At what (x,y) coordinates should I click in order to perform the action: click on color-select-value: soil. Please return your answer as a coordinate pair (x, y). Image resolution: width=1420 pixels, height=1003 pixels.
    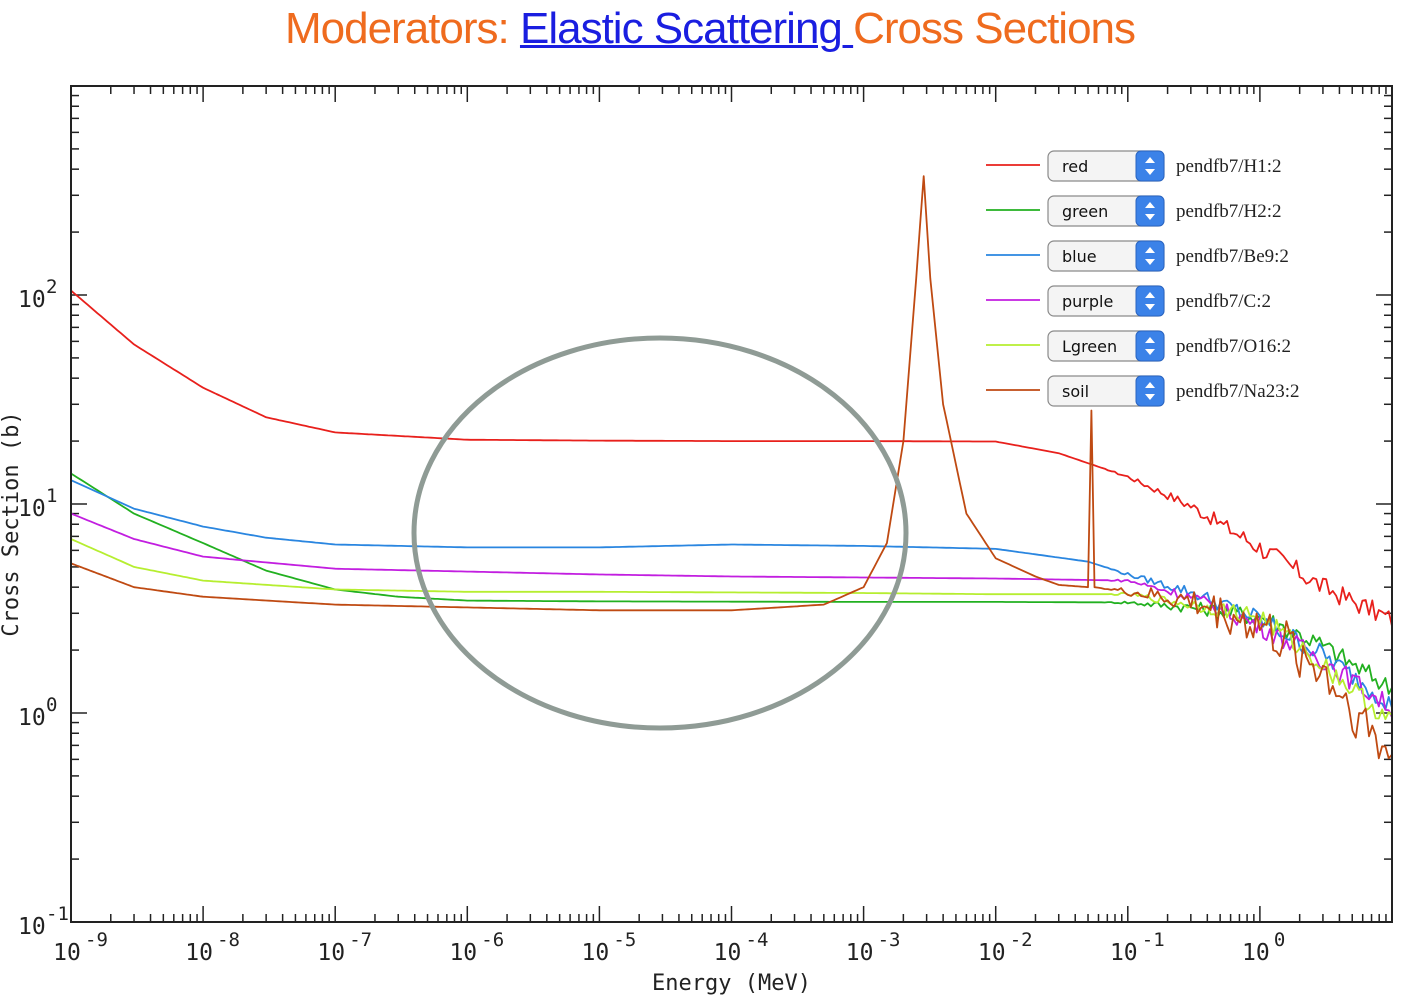
    Looking at the image, I should click on (1075, 391).